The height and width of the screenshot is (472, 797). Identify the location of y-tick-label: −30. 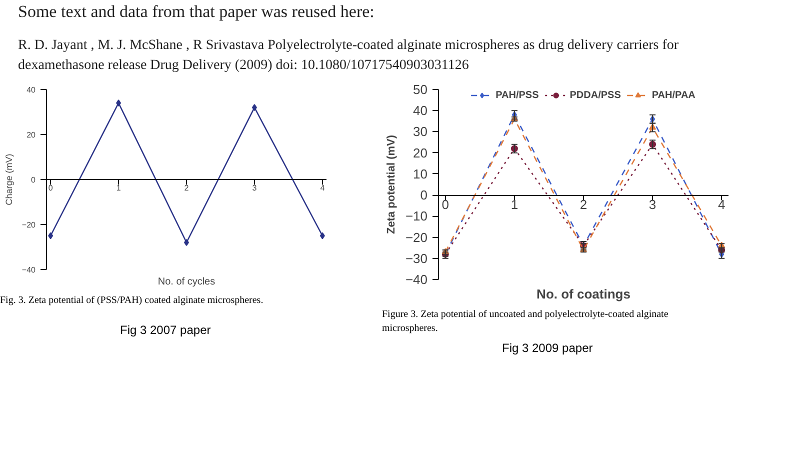
(416, 258).